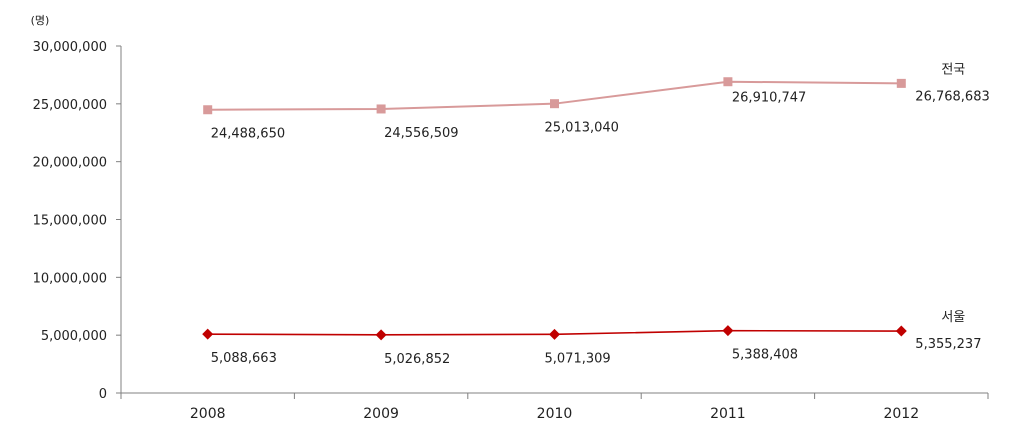 Image resolution: width=1027 pixels, height=425 pixels. Describe the element at coordinates (769, 98) in the screenshot. I see `data-label: 26,910,747` at that location.